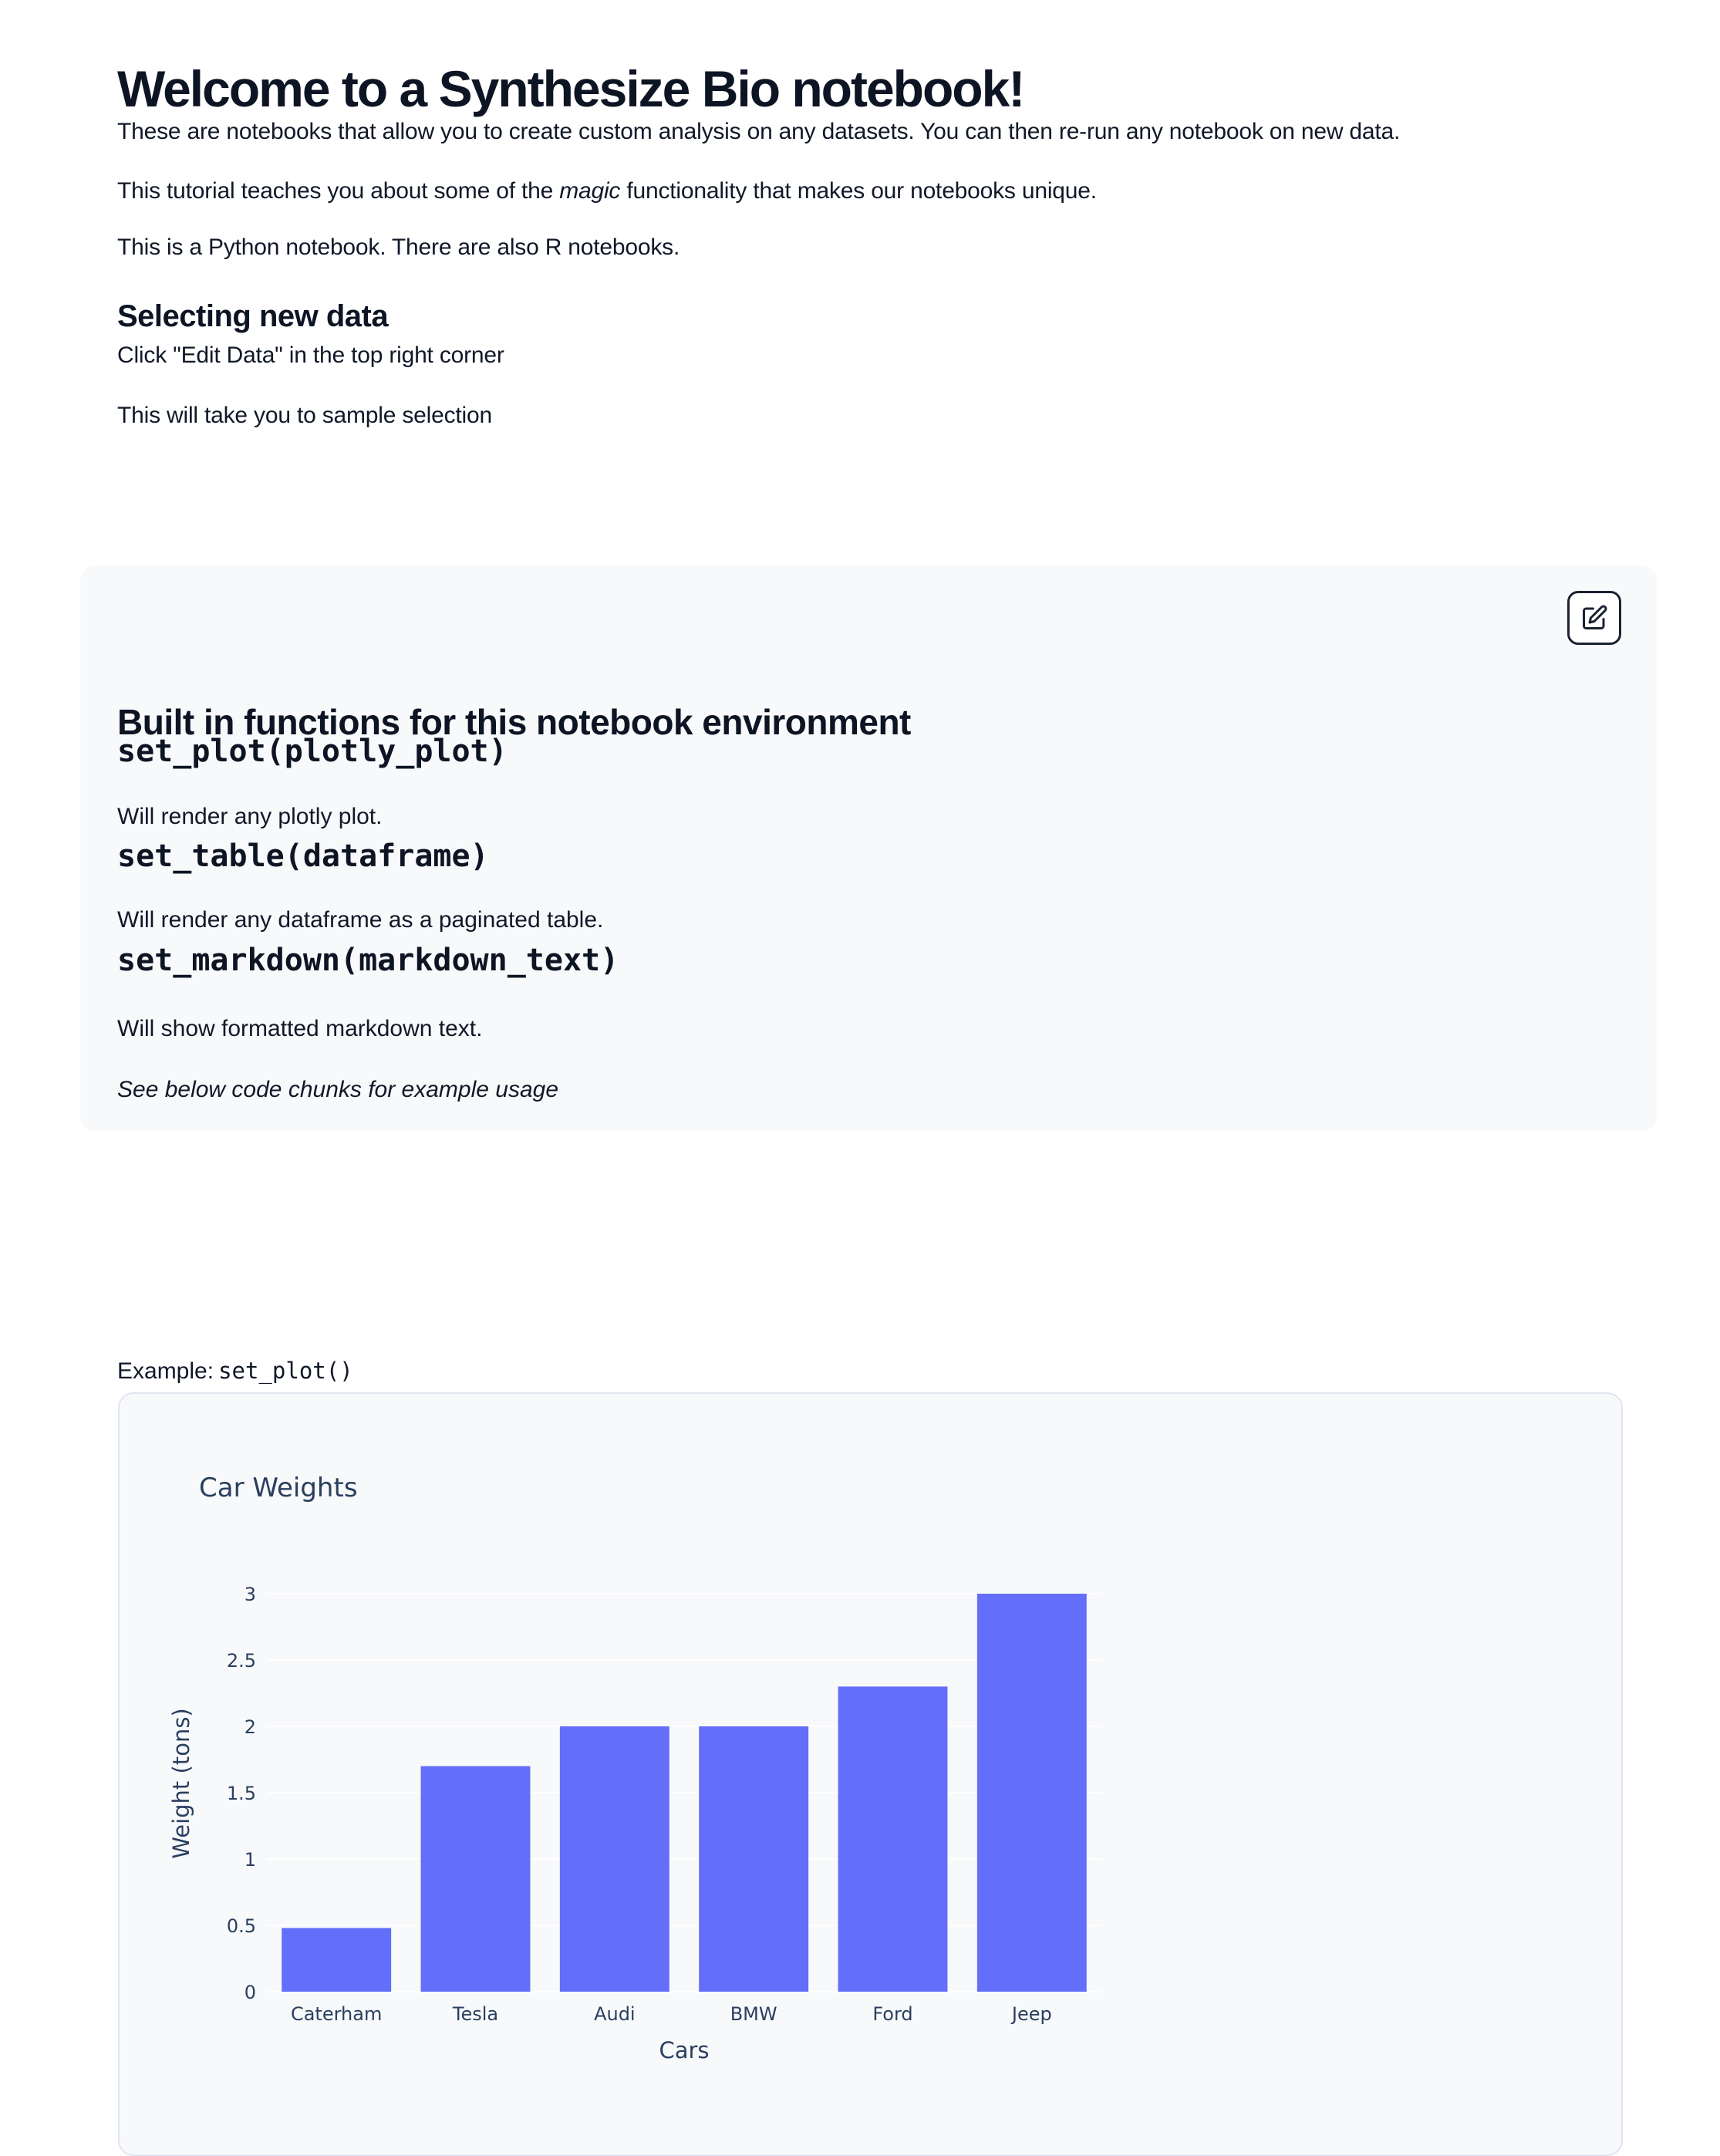 The width and height of the screenshot is (1720, 2156). What do you see at coordinates (165, 1371) in the screenshot?
I see `example-label: Example:` at bounding box center [165, 1371].